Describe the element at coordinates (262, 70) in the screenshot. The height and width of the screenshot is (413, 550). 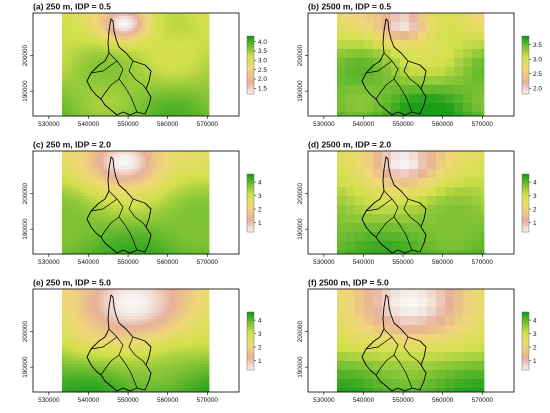
I see `legend-tick-label: 2.5` at that location.